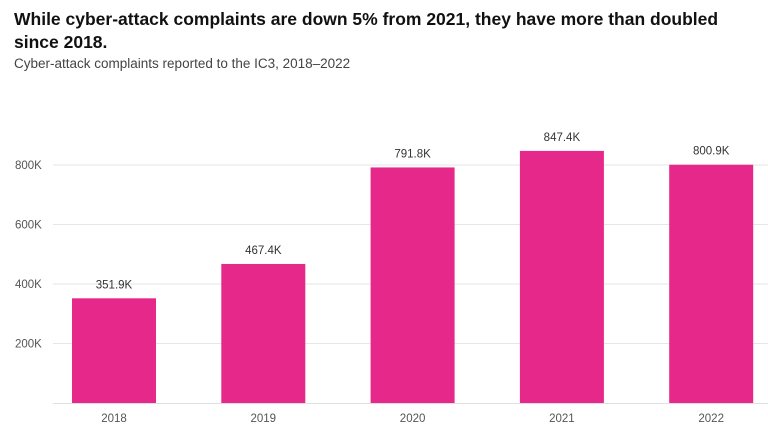 The image size is (768, 448). What do you see at coordinates (711, 419) in the screenshot?
I see `x-tick-label: 2022` at bounding box center [711, 419].